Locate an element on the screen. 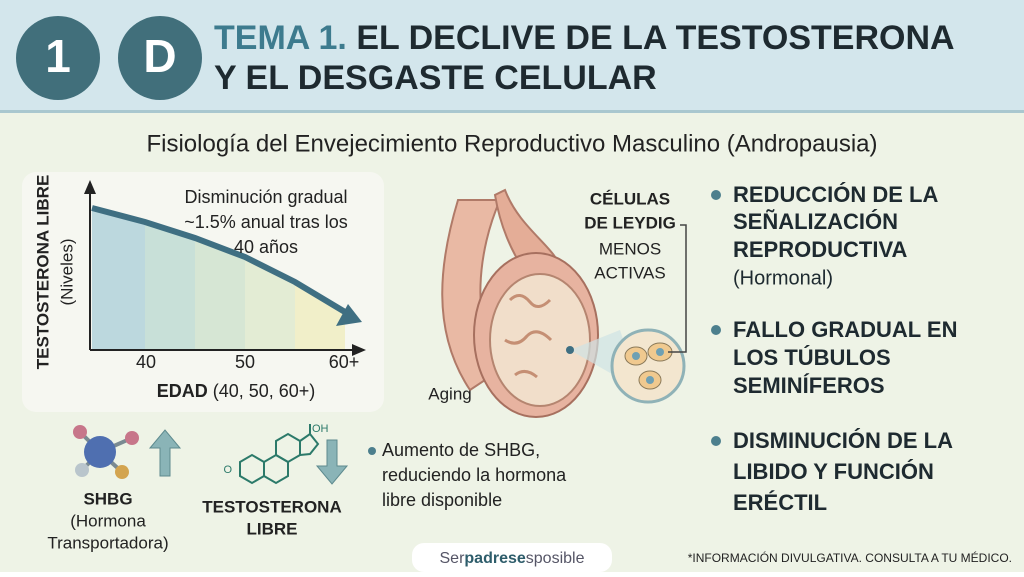  testosterone-label: LIBRE is located at coordinates (272, 528).